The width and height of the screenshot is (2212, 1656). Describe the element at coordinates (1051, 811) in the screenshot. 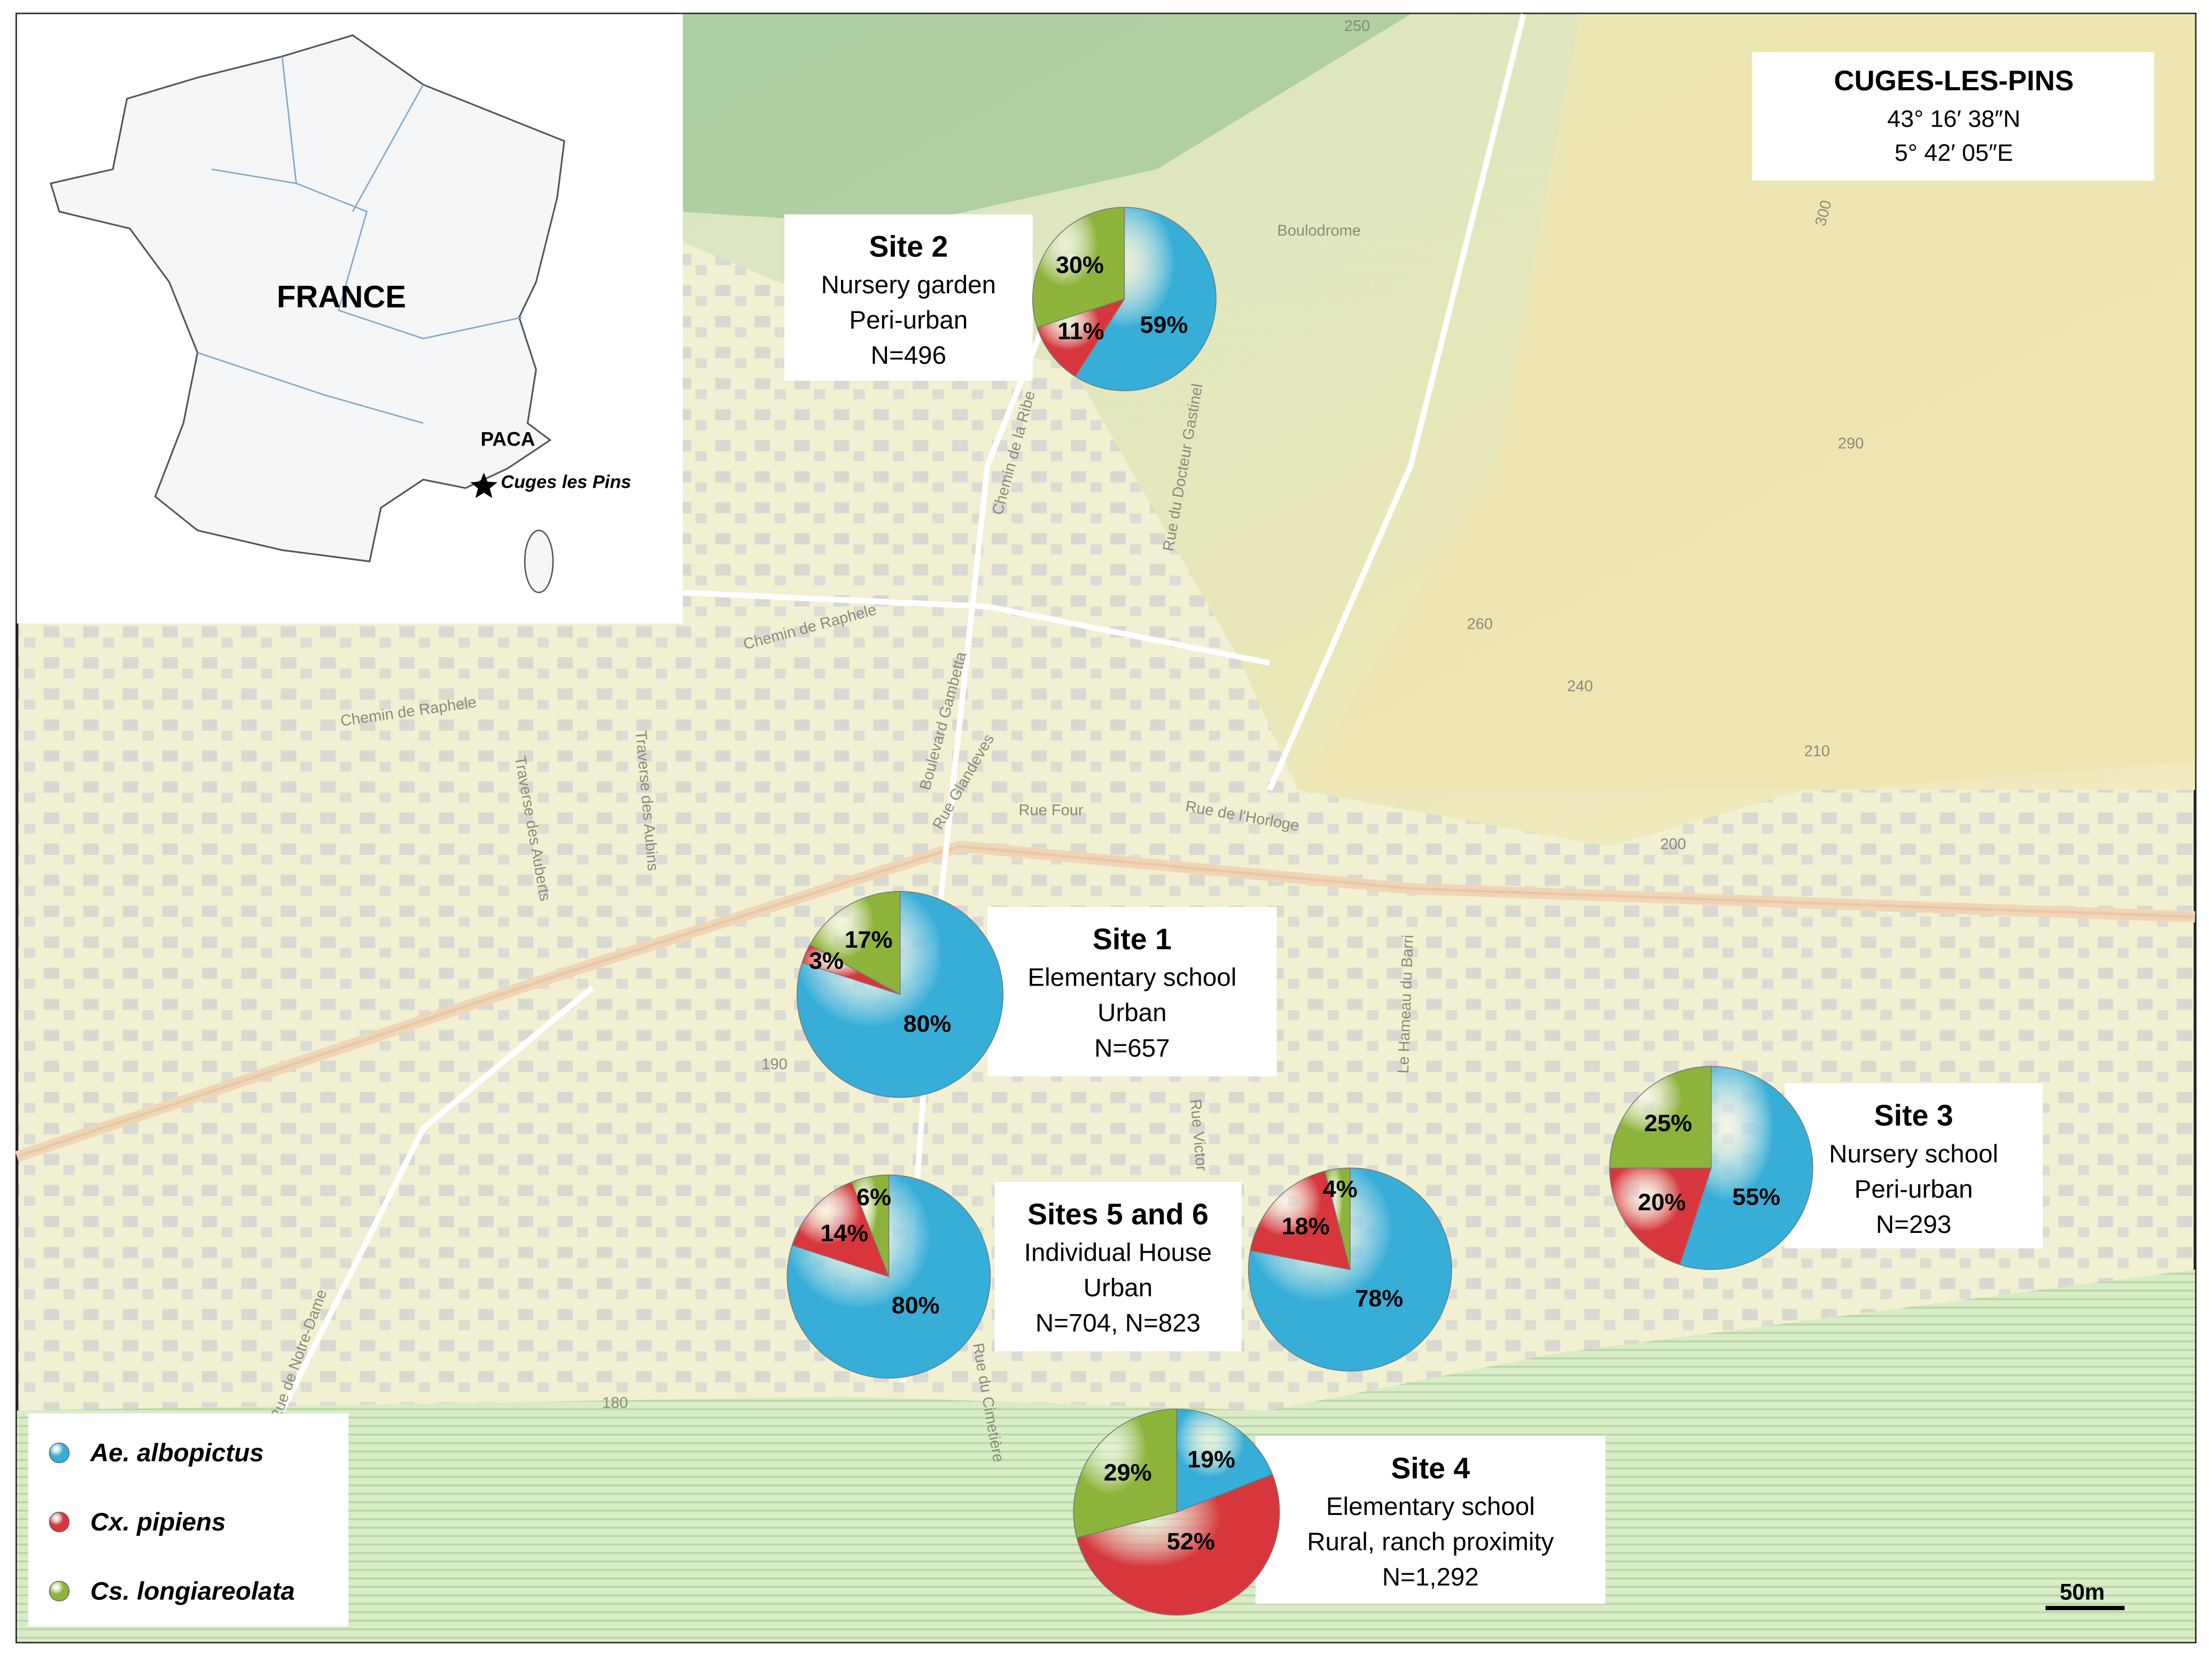

I see `street-label: Rue Four` at that location.